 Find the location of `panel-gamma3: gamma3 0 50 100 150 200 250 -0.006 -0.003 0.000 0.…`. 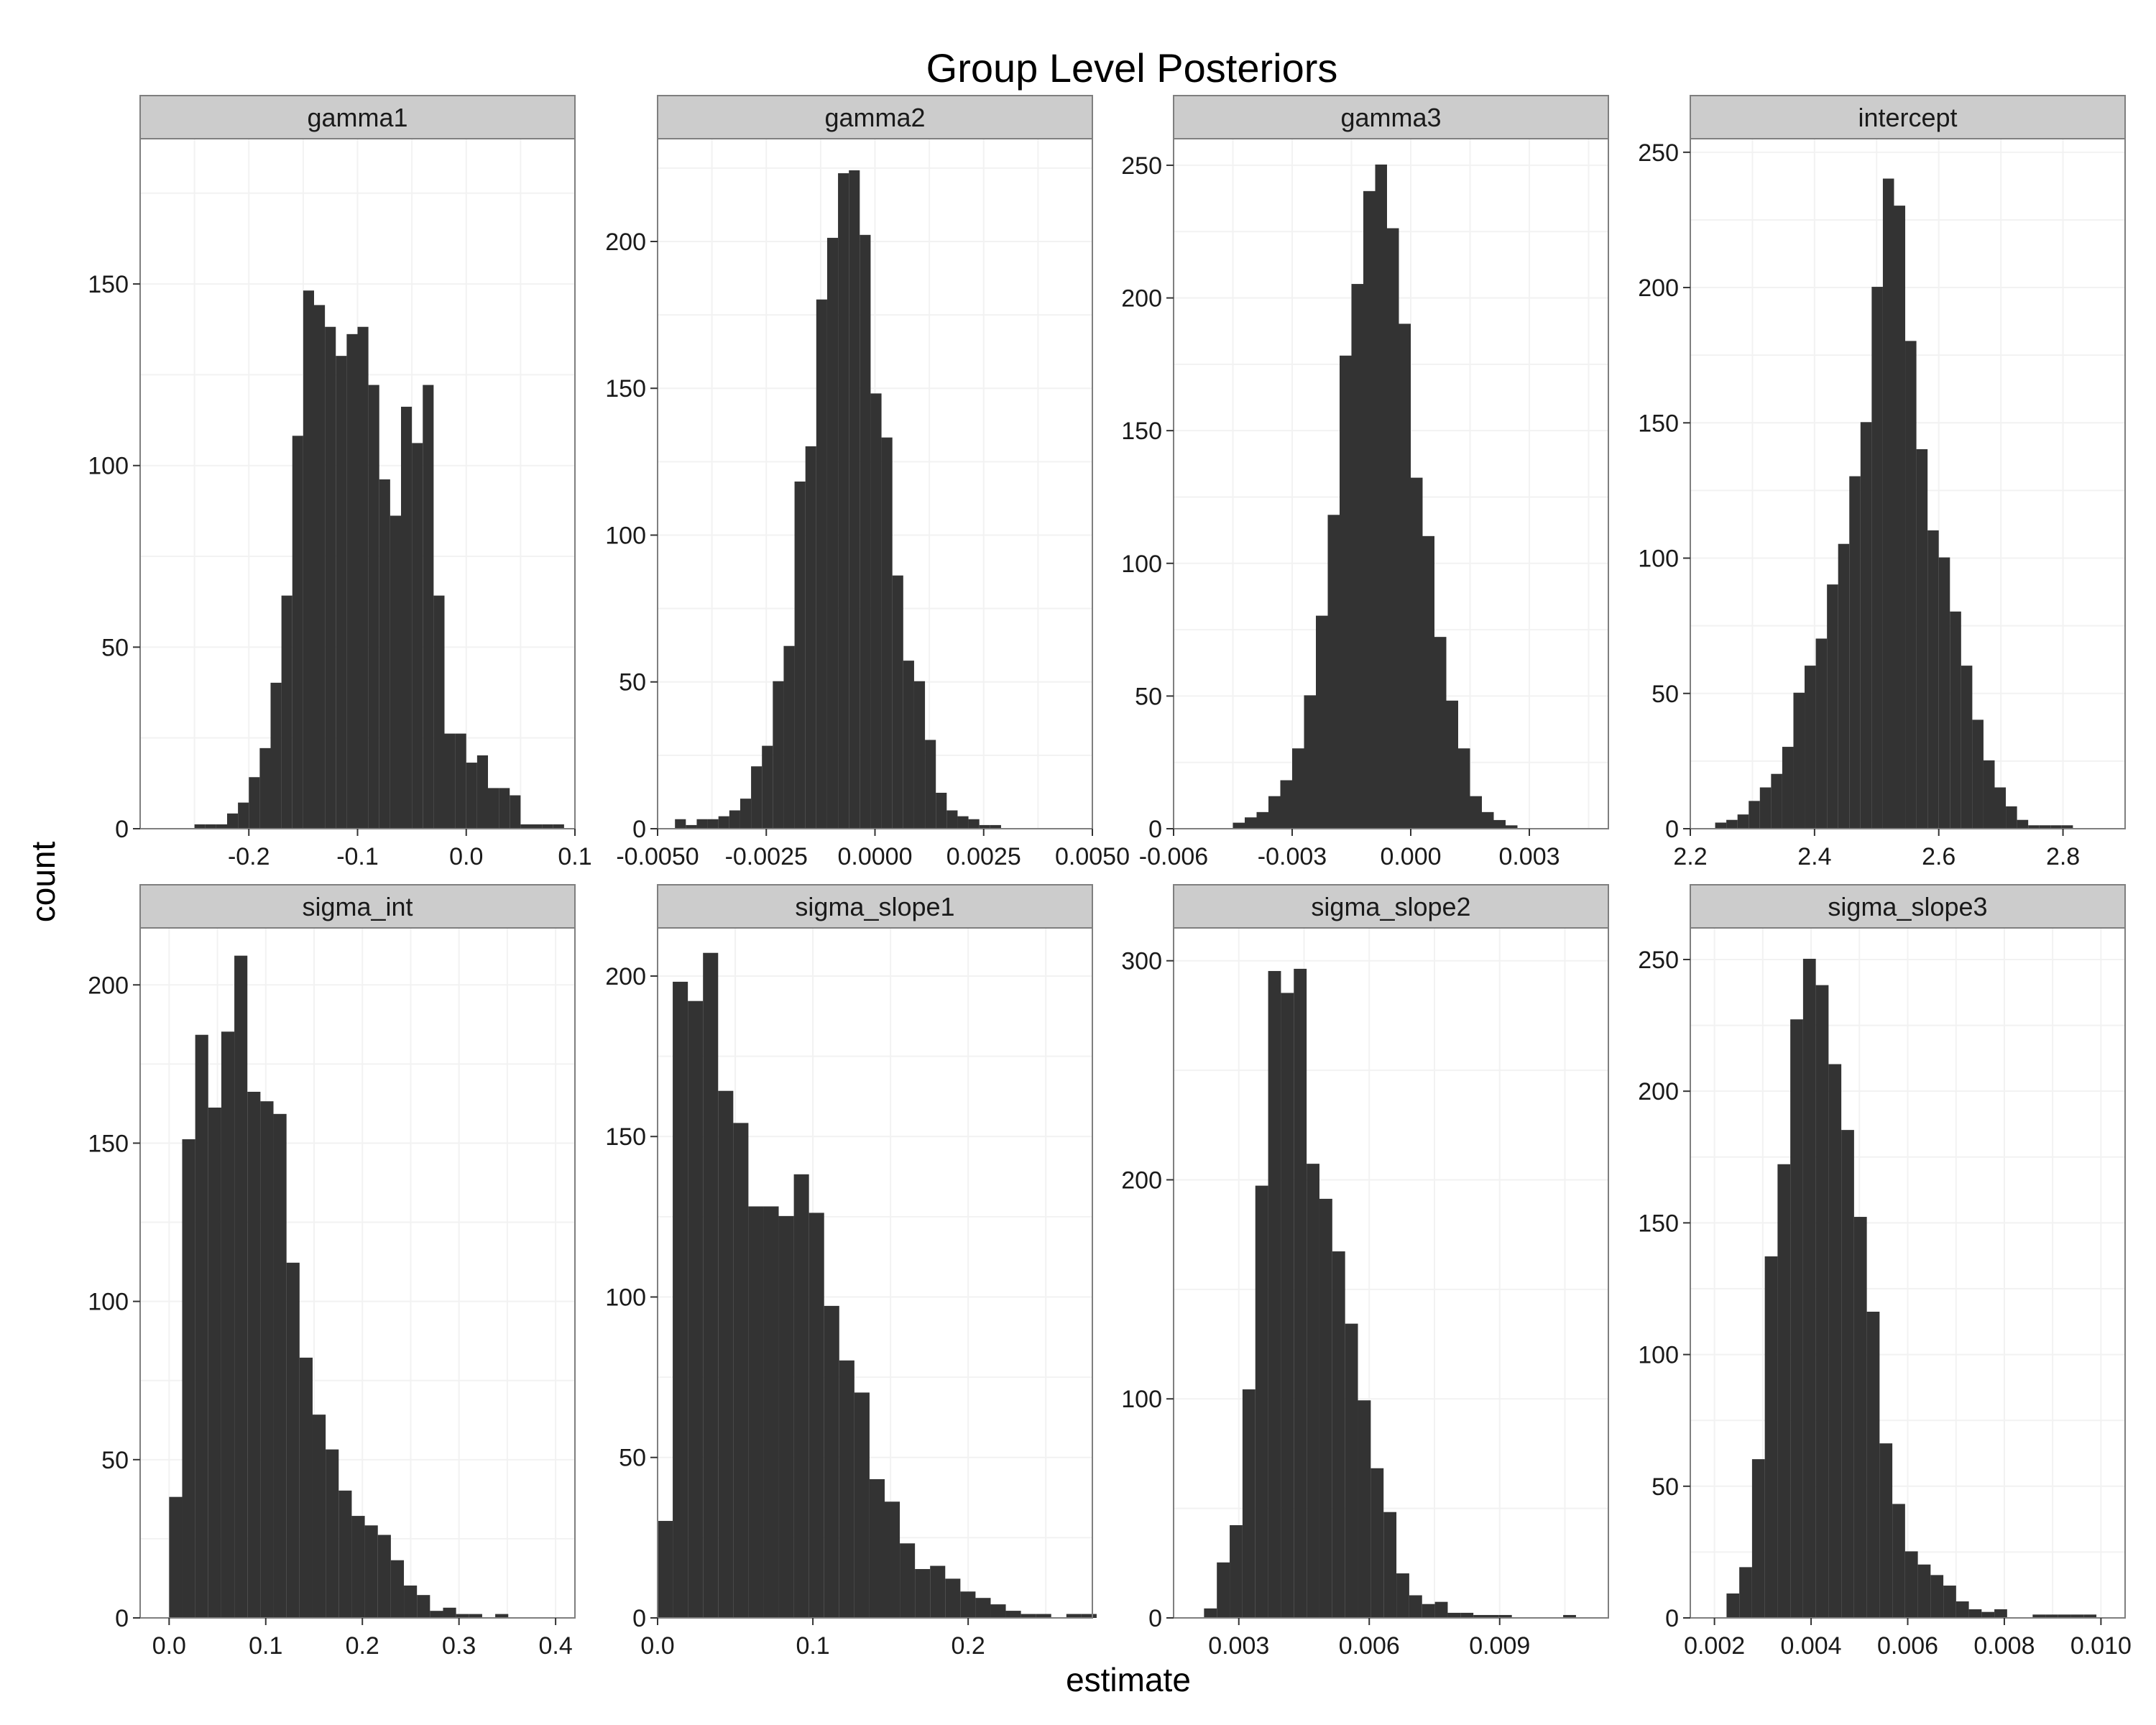

panel-gamma3: gamma3 0 50 100 150 200 250 -0.006 -0.003 0.000 0.… is located at coordinates (1365, 482).